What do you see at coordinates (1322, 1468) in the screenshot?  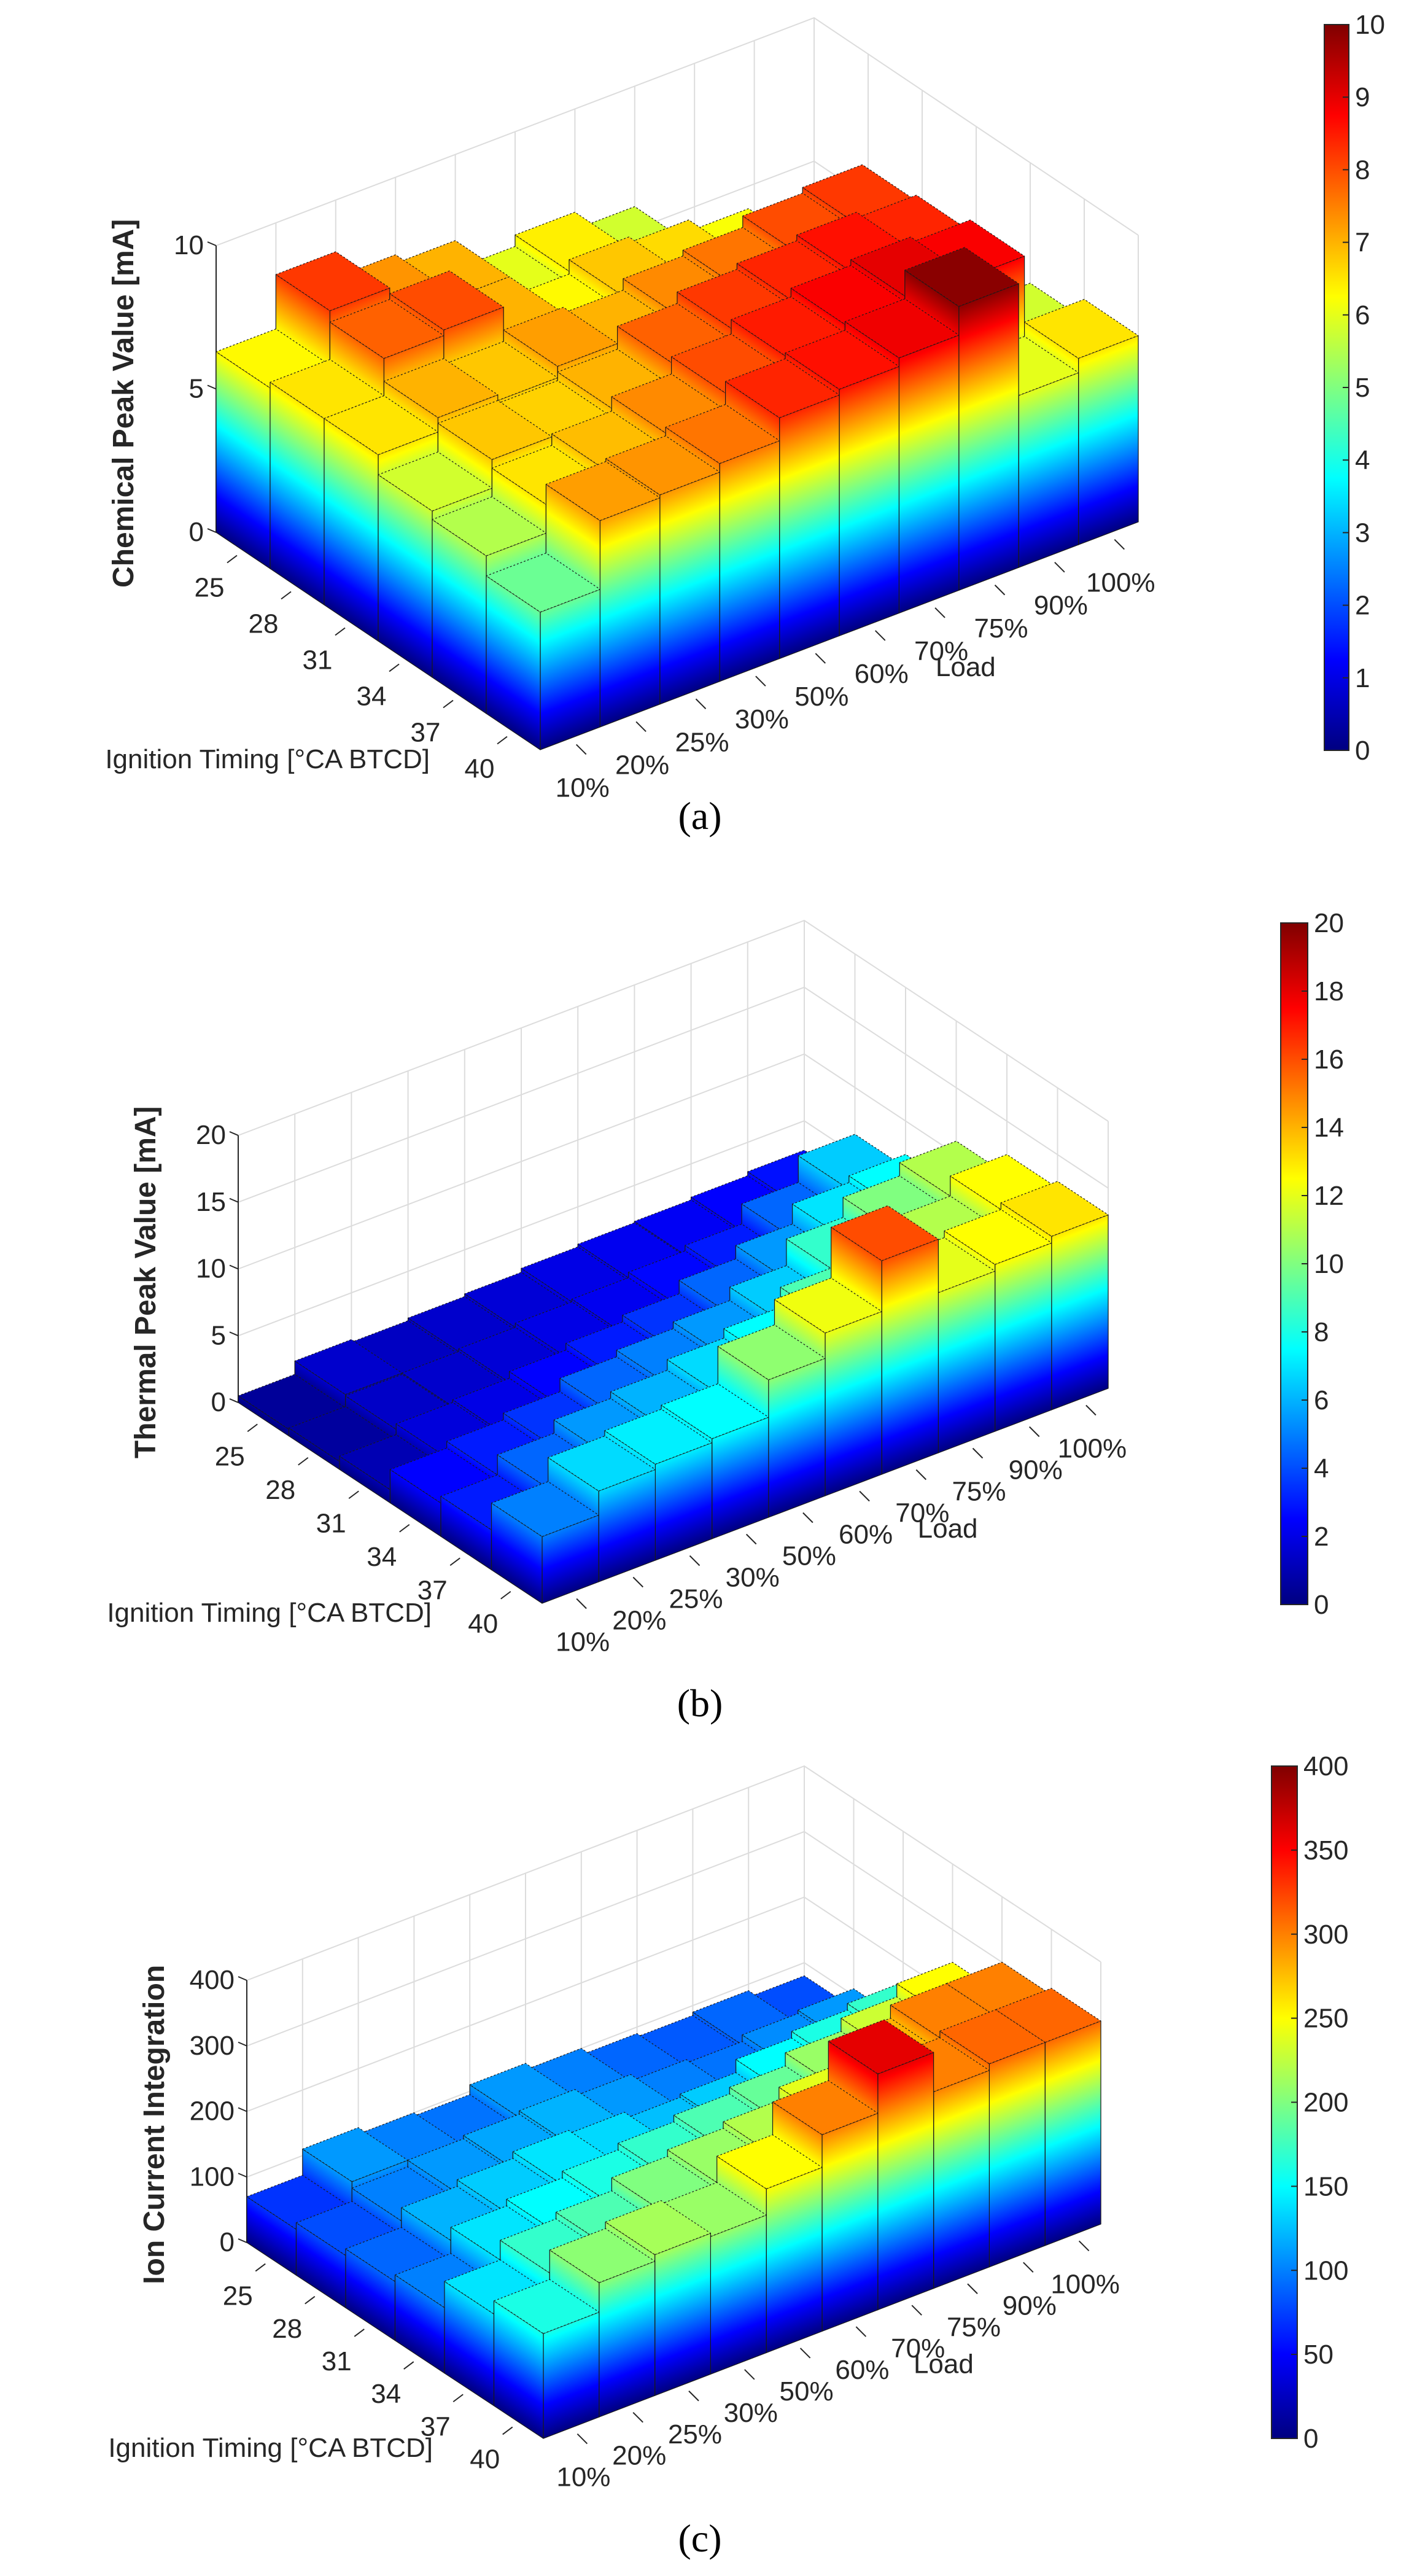 I see `colorbar-tick-label: 4` at bounding box center [1322, 1468].